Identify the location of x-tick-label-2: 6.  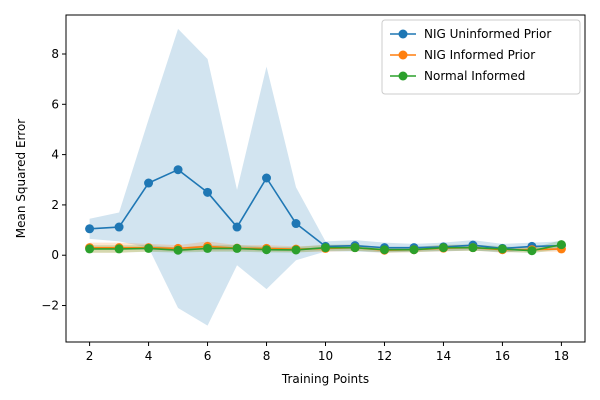
(208, 356).